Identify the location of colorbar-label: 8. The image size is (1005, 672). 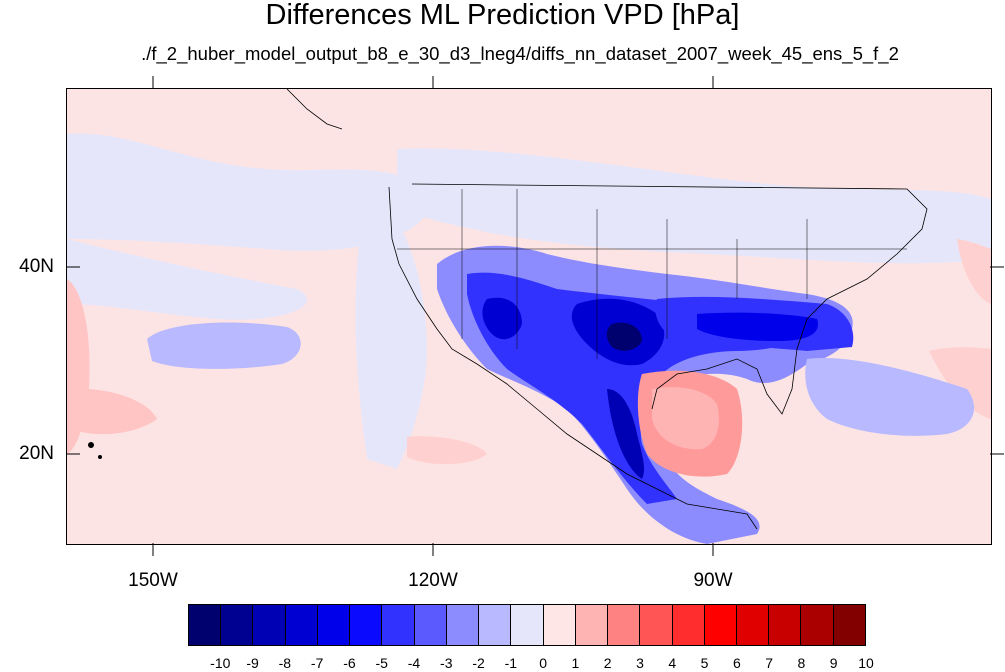
(801, 663).